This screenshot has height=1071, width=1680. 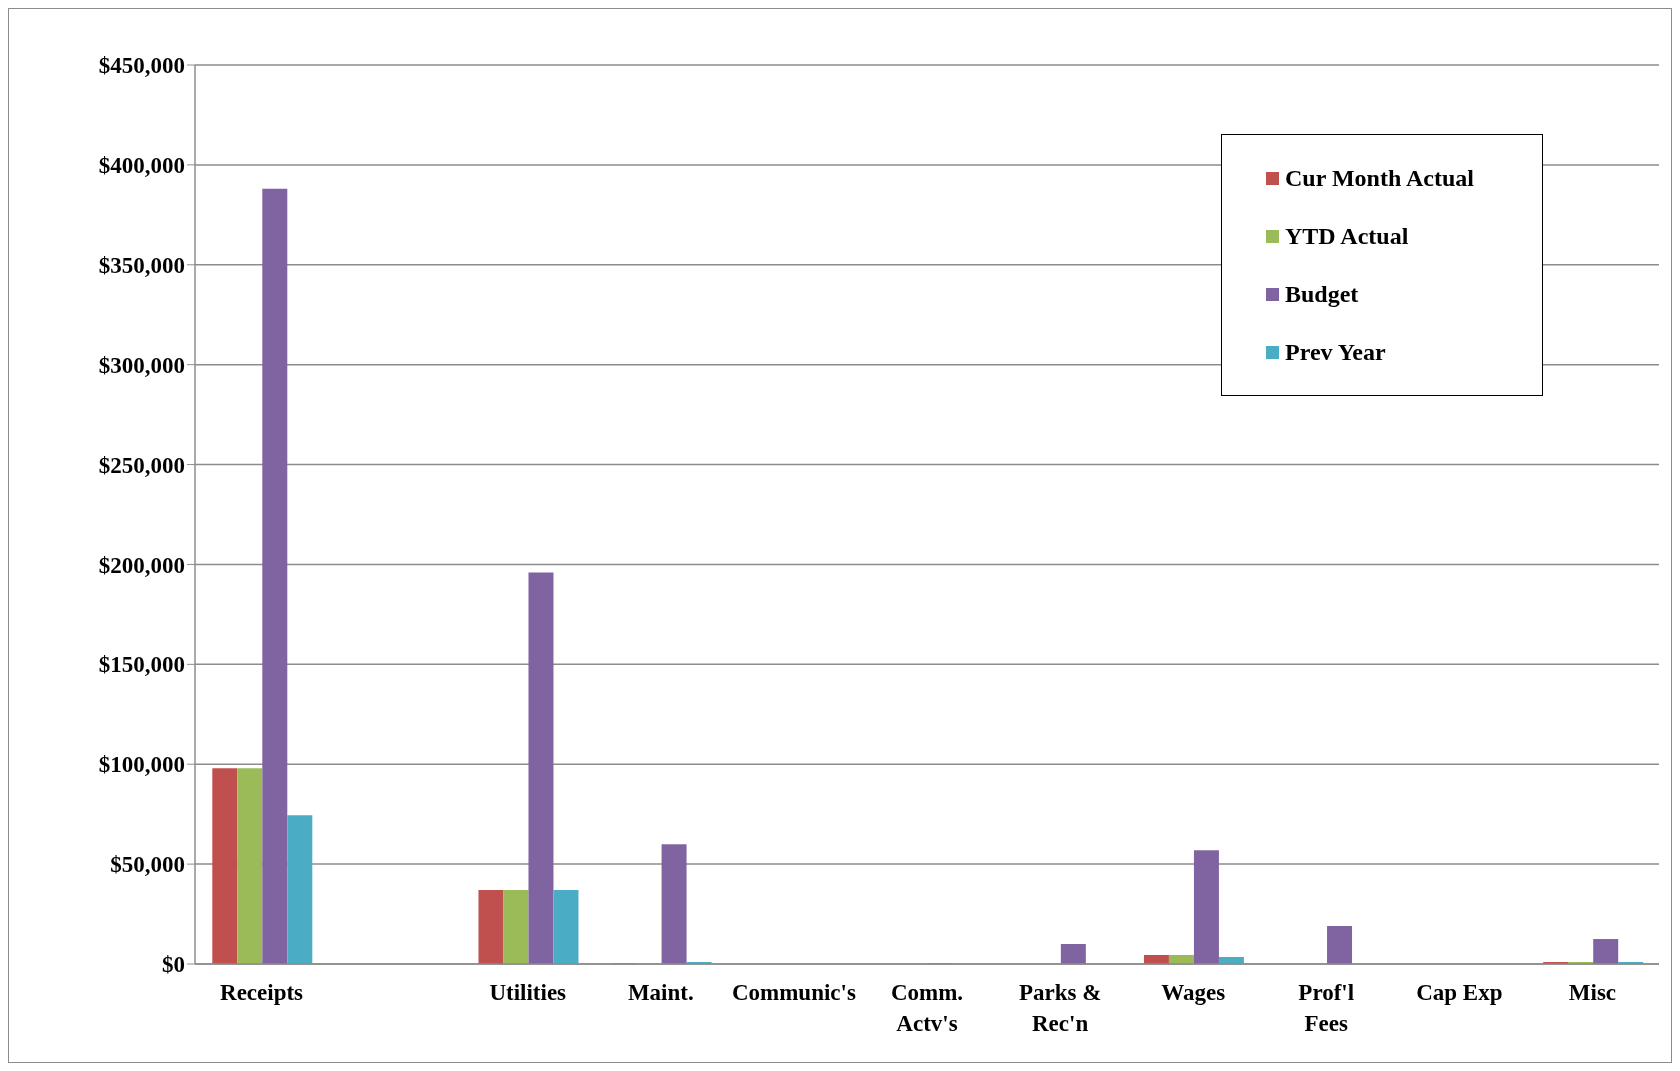 What do you see at coordinates (141, 565) in the screenshot?
I see `y-tick-label: $200,000` at bounding box center [141, 565].